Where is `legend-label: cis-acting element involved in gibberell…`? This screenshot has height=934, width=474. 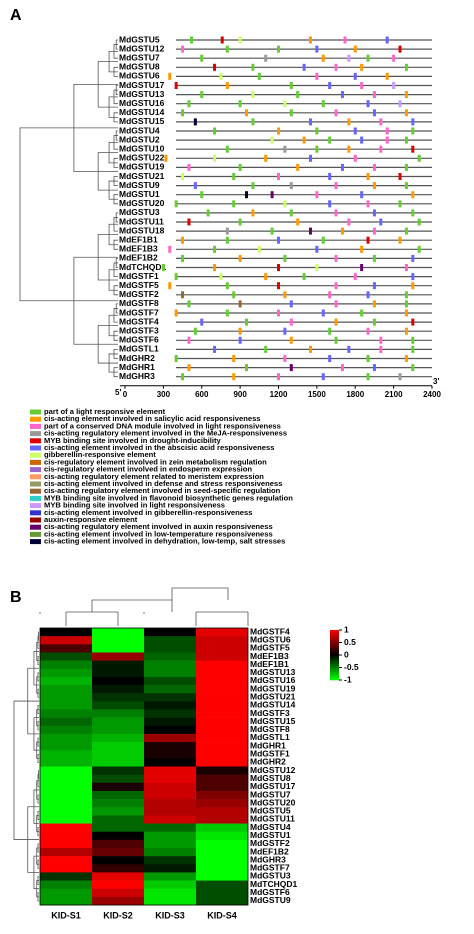
legend-label: cis-acting element involved in gibberell… is located at coordinates (148, 512).